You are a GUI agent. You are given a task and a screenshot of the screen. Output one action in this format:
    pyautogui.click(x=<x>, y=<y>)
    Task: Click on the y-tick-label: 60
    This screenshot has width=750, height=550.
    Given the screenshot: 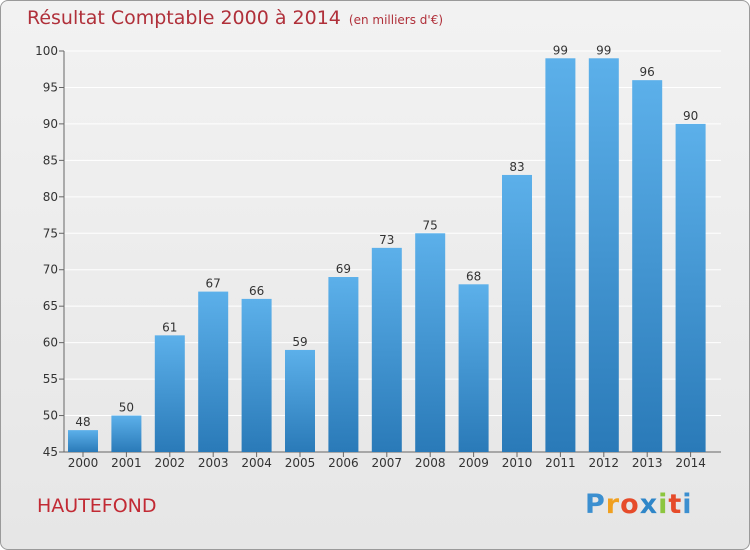 What is the action you would take?
    pyautogui.click(x=50, y=343)
    